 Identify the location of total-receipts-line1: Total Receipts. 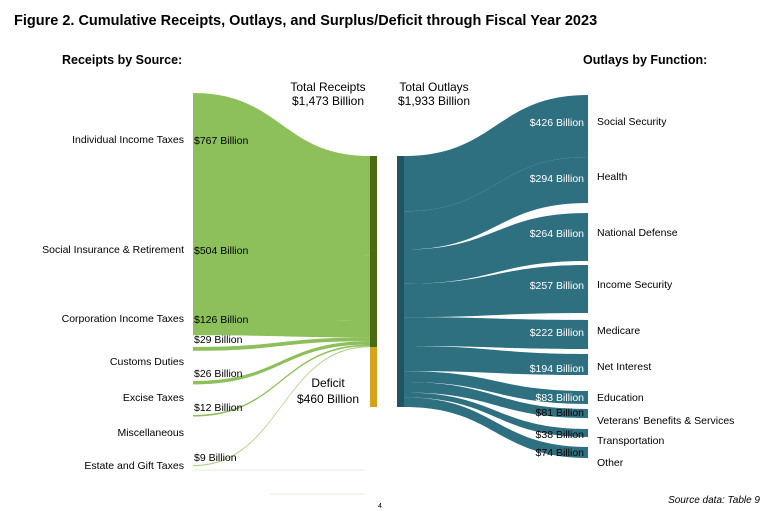
(327, 87).